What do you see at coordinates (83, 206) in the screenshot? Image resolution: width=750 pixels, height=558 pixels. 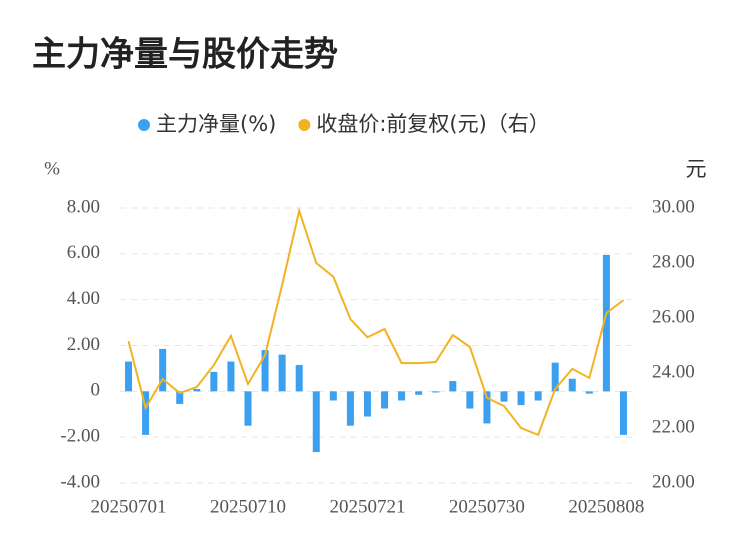 I see `y-tick-label: 8.00` at bounding box center [83, 206].